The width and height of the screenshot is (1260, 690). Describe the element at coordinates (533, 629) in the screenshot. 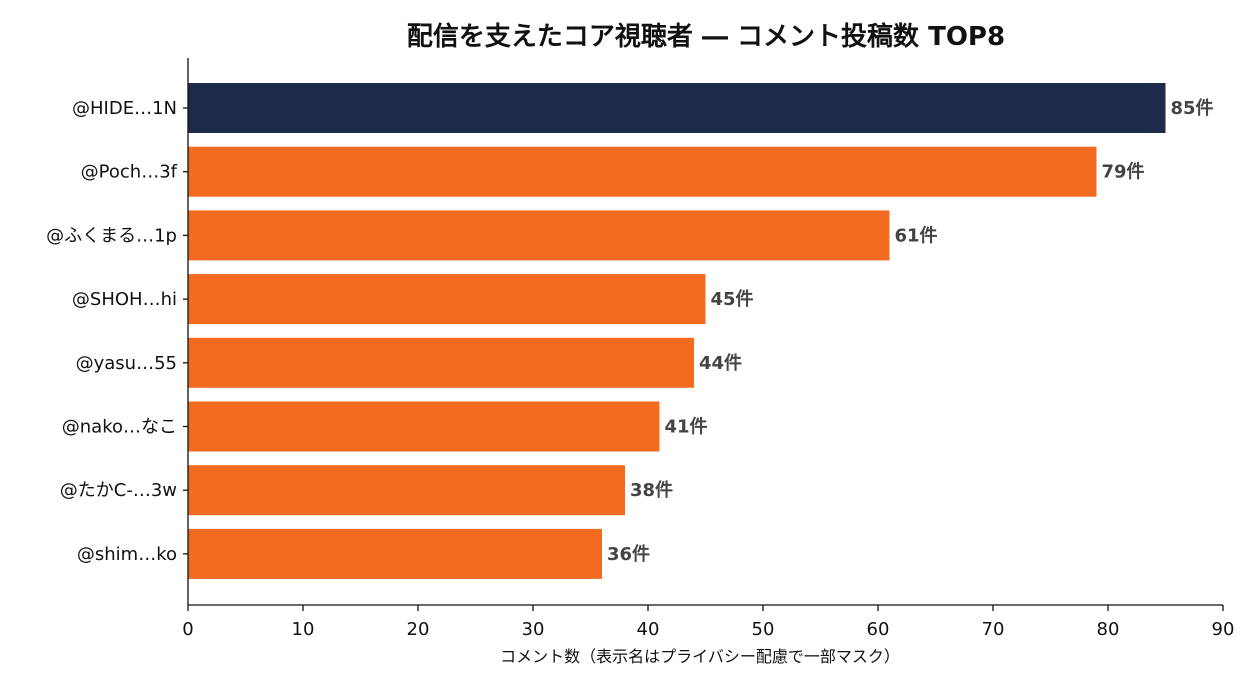

I see `x-tick-label-30: 30` at that location.